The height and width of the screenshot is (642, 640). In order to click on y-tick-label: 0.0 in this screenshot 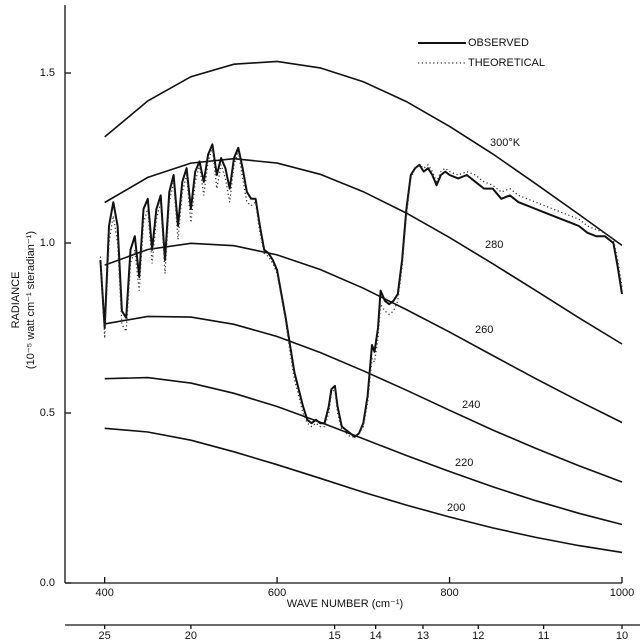, I will do `click(47, 583)`.